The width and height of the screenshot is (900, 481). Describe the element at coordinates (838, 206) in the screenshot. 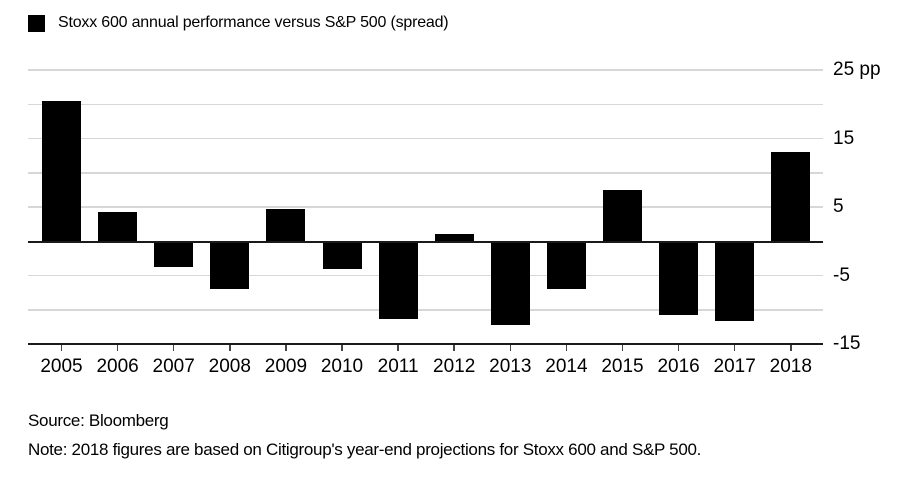

I see `y-axis-label-5: 5` at that location.